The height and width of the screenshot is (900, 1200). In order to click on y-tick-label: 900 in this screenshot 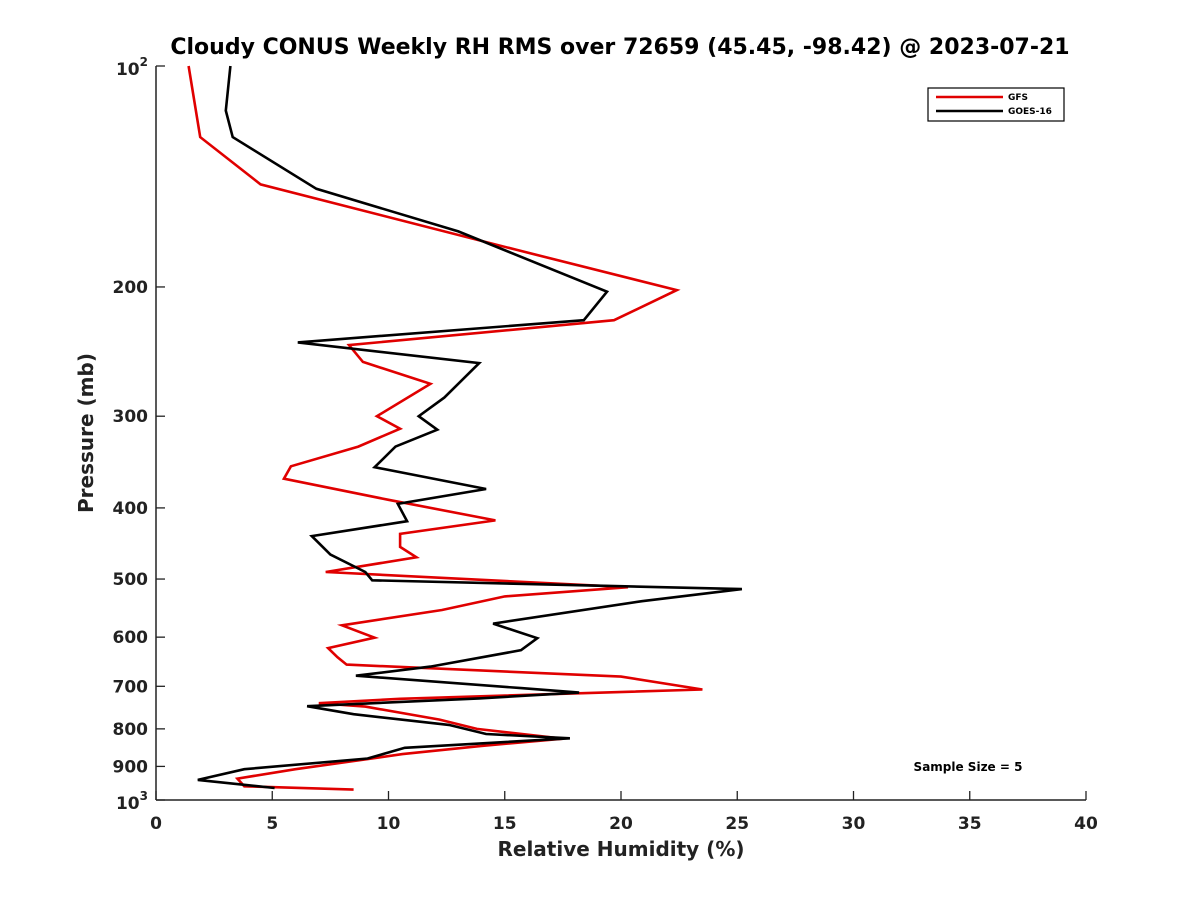, I will do `click(131, 767)`.